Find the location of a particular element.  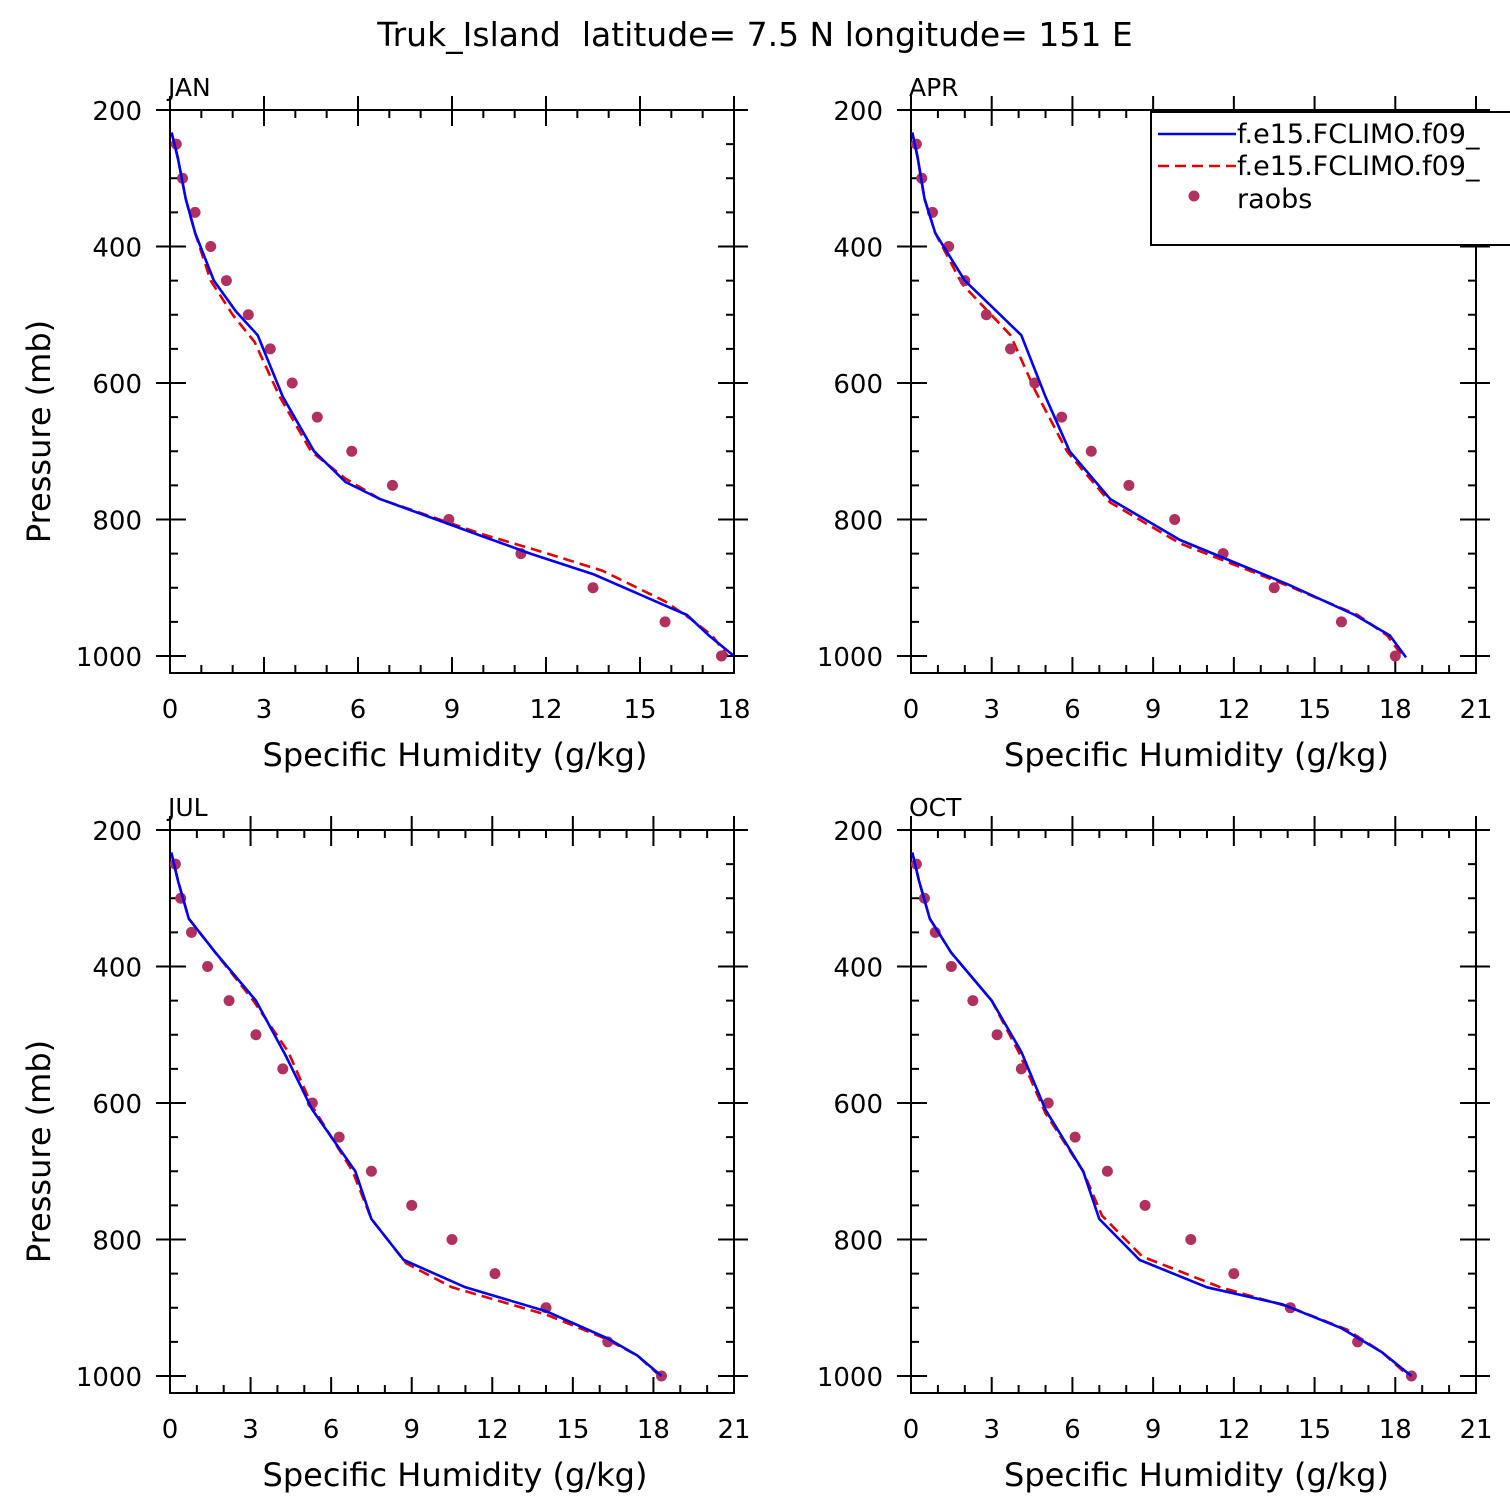

panel-title: OCT is located at coordinates (935, 807).